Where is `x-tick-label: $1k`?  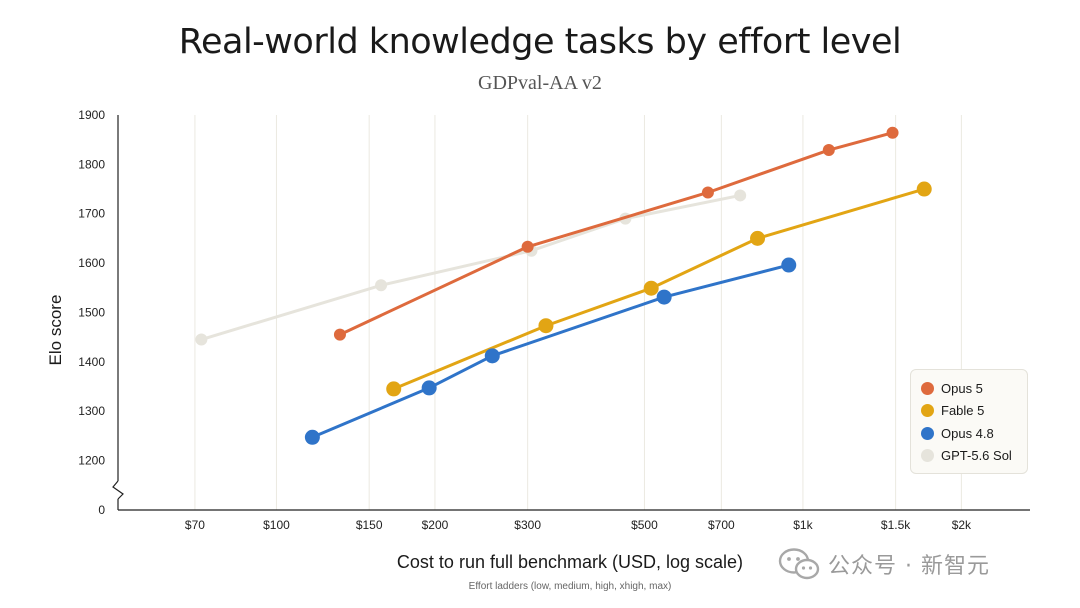 x-tick-label: $1k is located at coordinates (803, 525).